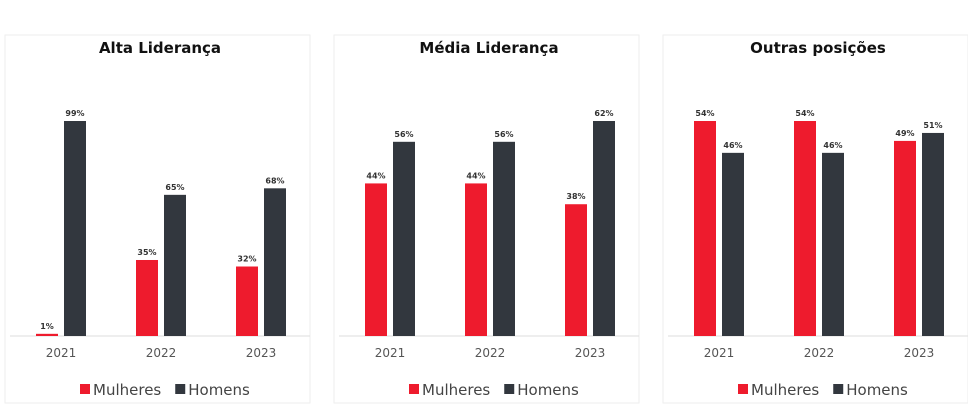 The image size is (968, 416). What do you see at coordinates (488, 48) in the screenshot?
I see `chart-title: Média Liderança` at bounding box center [488, 48].